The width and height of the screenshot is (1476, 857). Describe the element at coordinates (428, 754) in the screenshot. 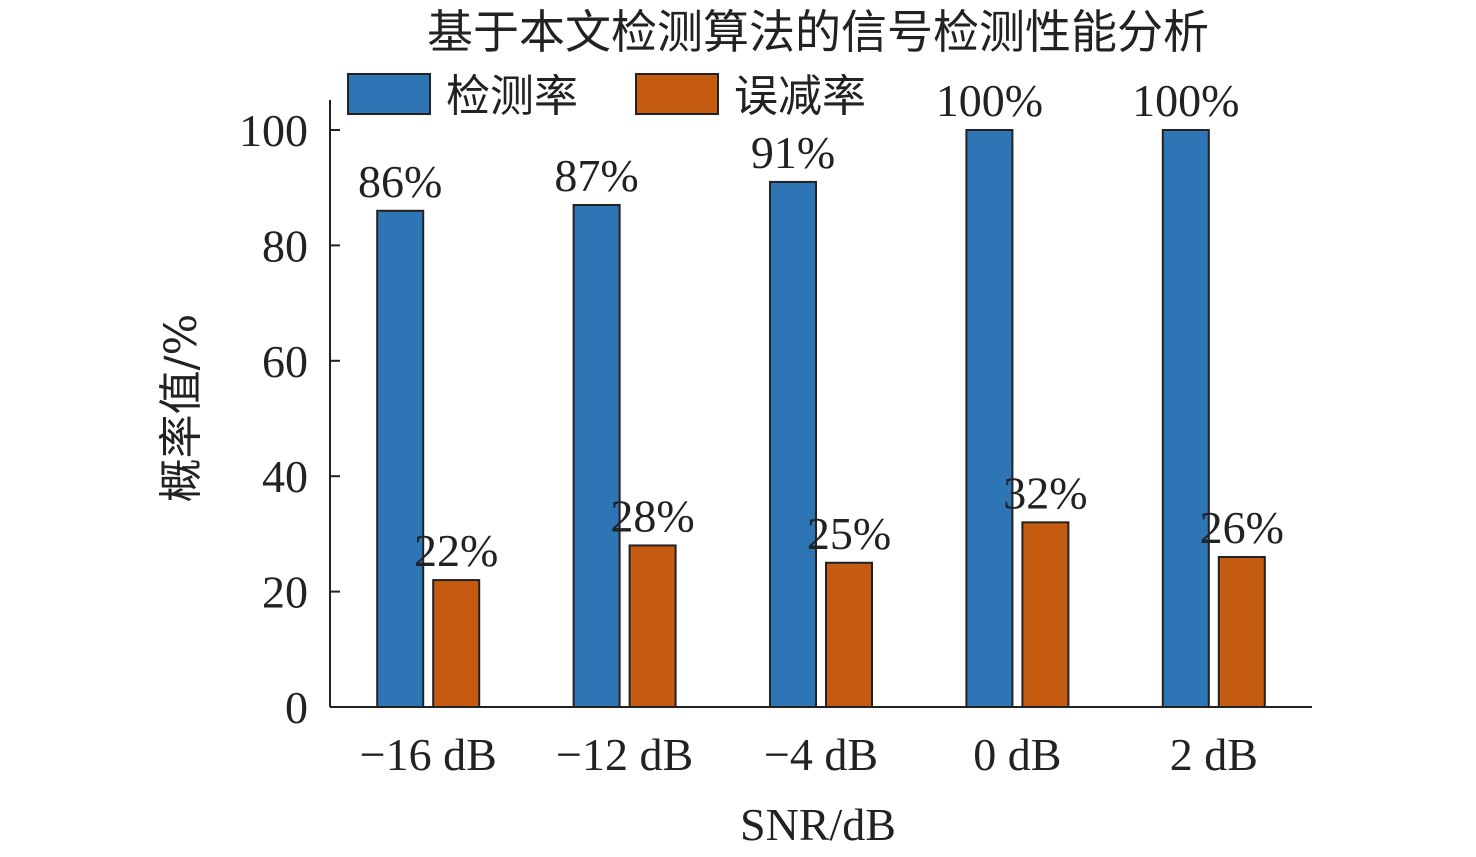

I see `x-tick-label: −16 dB` at that location.